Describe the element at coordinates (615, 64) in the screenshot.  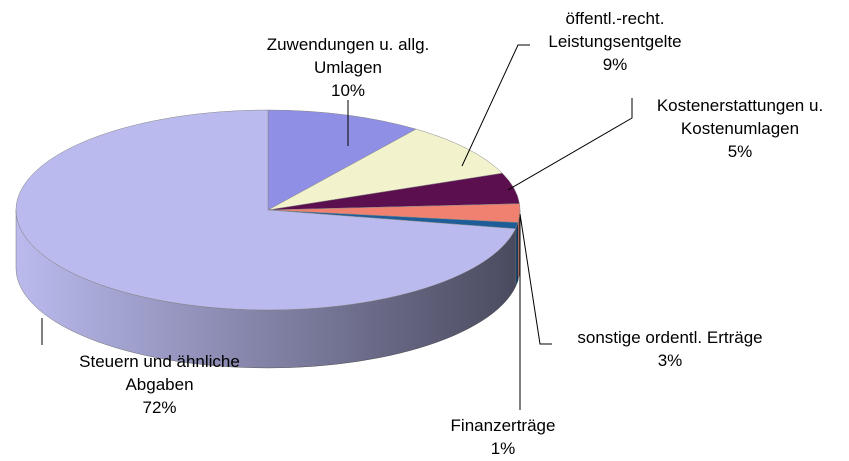
I see `value-label: 9%` at that location.